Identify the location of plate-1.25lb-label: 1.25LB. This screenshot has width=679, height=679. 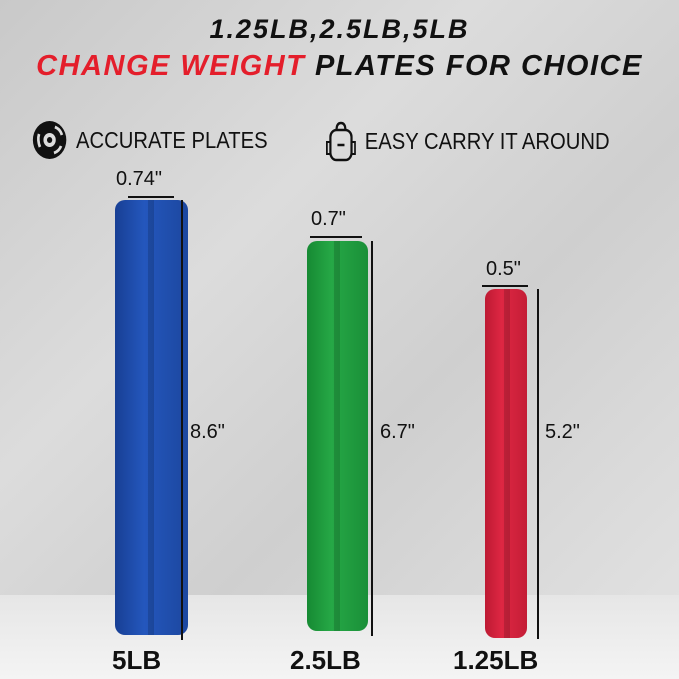
(496, 660).